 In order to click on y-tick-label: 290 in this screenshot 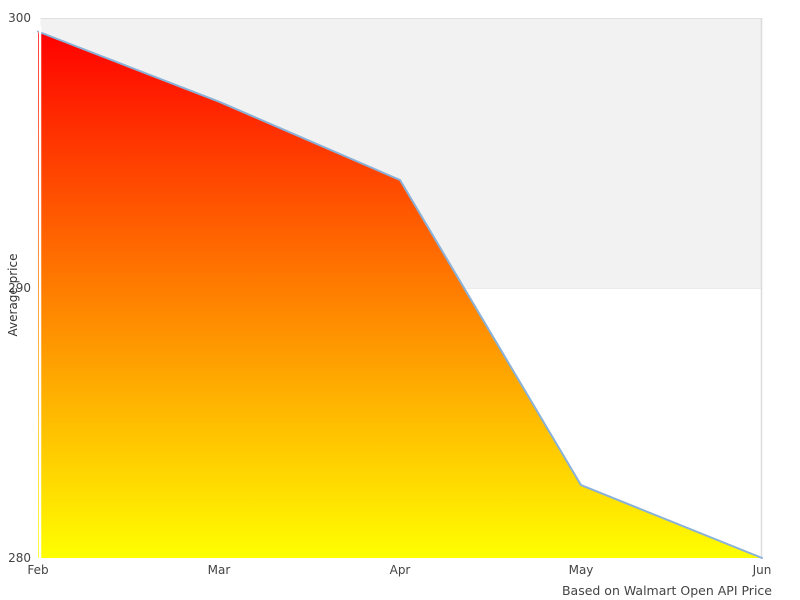, I will do `click(19, 288)`.